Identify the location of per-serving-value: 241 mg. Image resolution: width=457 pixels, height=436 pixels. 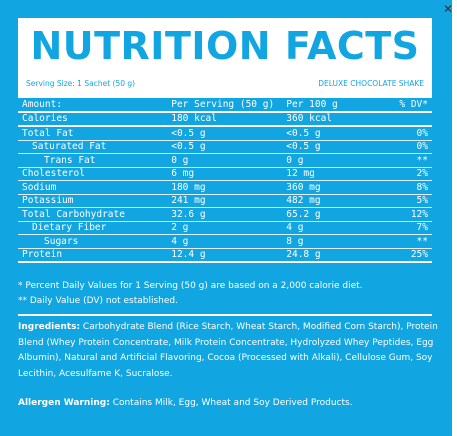
(225, 201).